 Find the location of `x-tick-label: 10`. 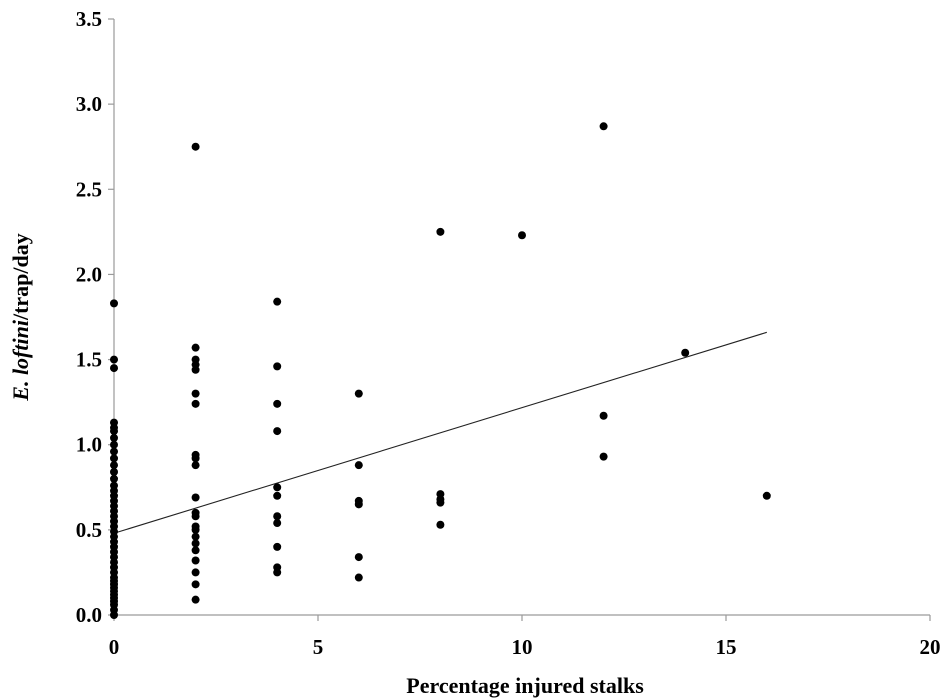

x-tick-label: 10 is located at coordinates (522, 647).